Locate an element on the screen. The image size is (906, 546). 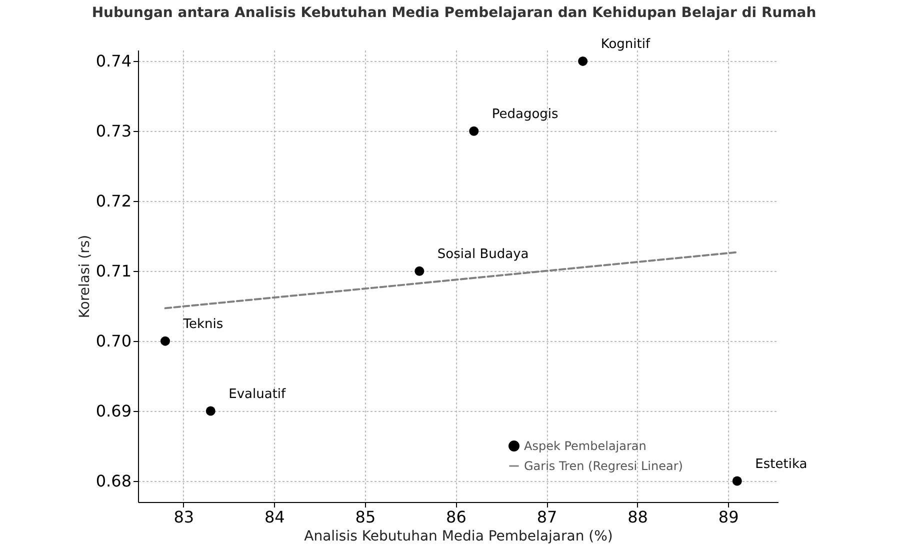
y-tick-label: 0.71 is located at coordinates (114, 271).